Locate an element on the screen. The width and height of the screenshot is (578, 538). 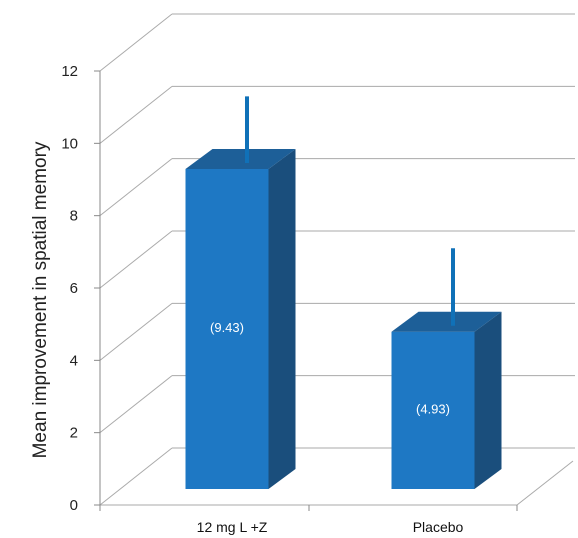
category-label-0: 12 mg L +Z is located at coordinates (232, 527).